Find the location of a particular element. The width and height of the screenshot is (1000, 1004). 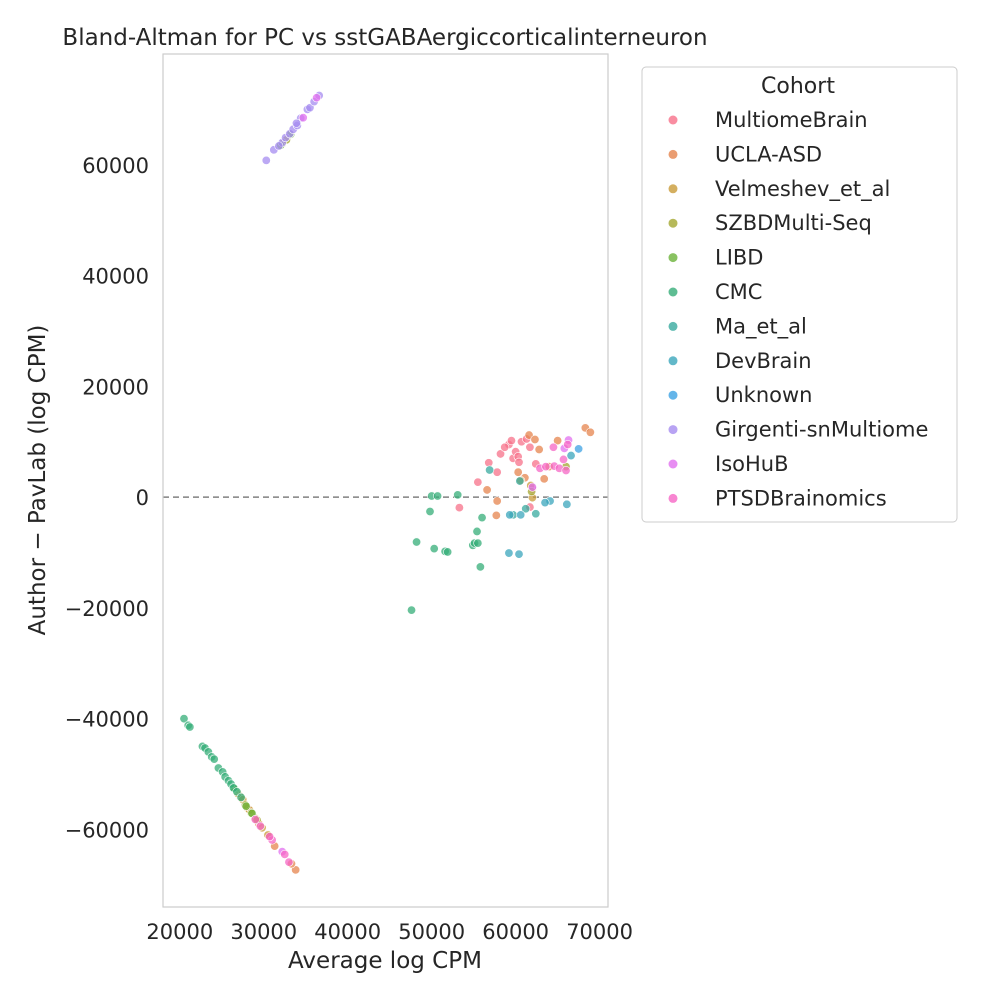

legend-label: MultiomeBrain is located at coordinates (791, 120).